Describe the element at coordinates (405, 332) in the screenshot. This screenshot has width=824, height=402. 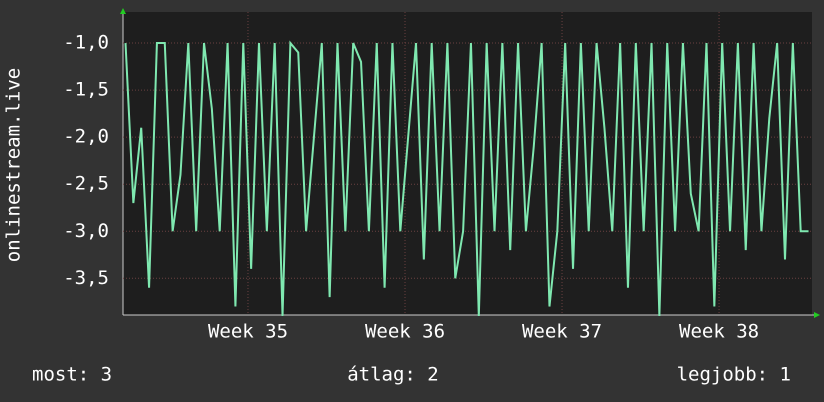
I see `x-tick-label: Week 36` at that location.